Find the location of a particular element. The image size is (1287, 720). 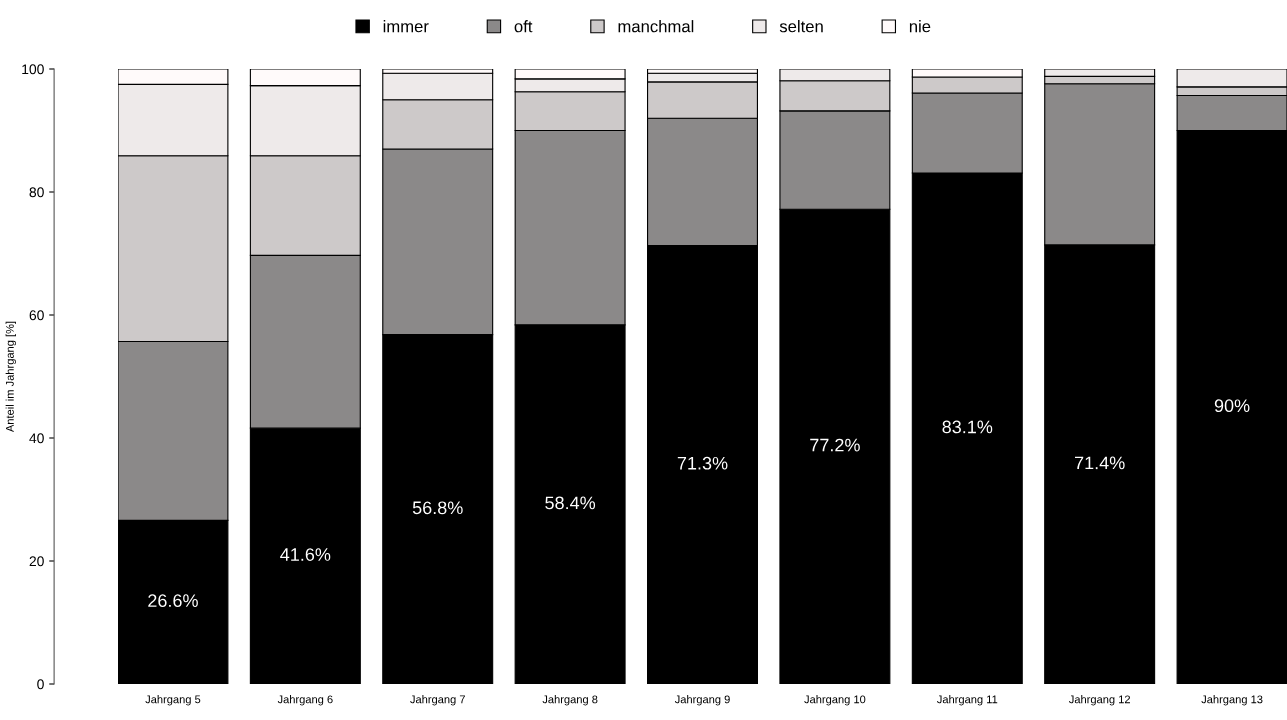

legend-label: manchmal is located at coordinates (656, 26).